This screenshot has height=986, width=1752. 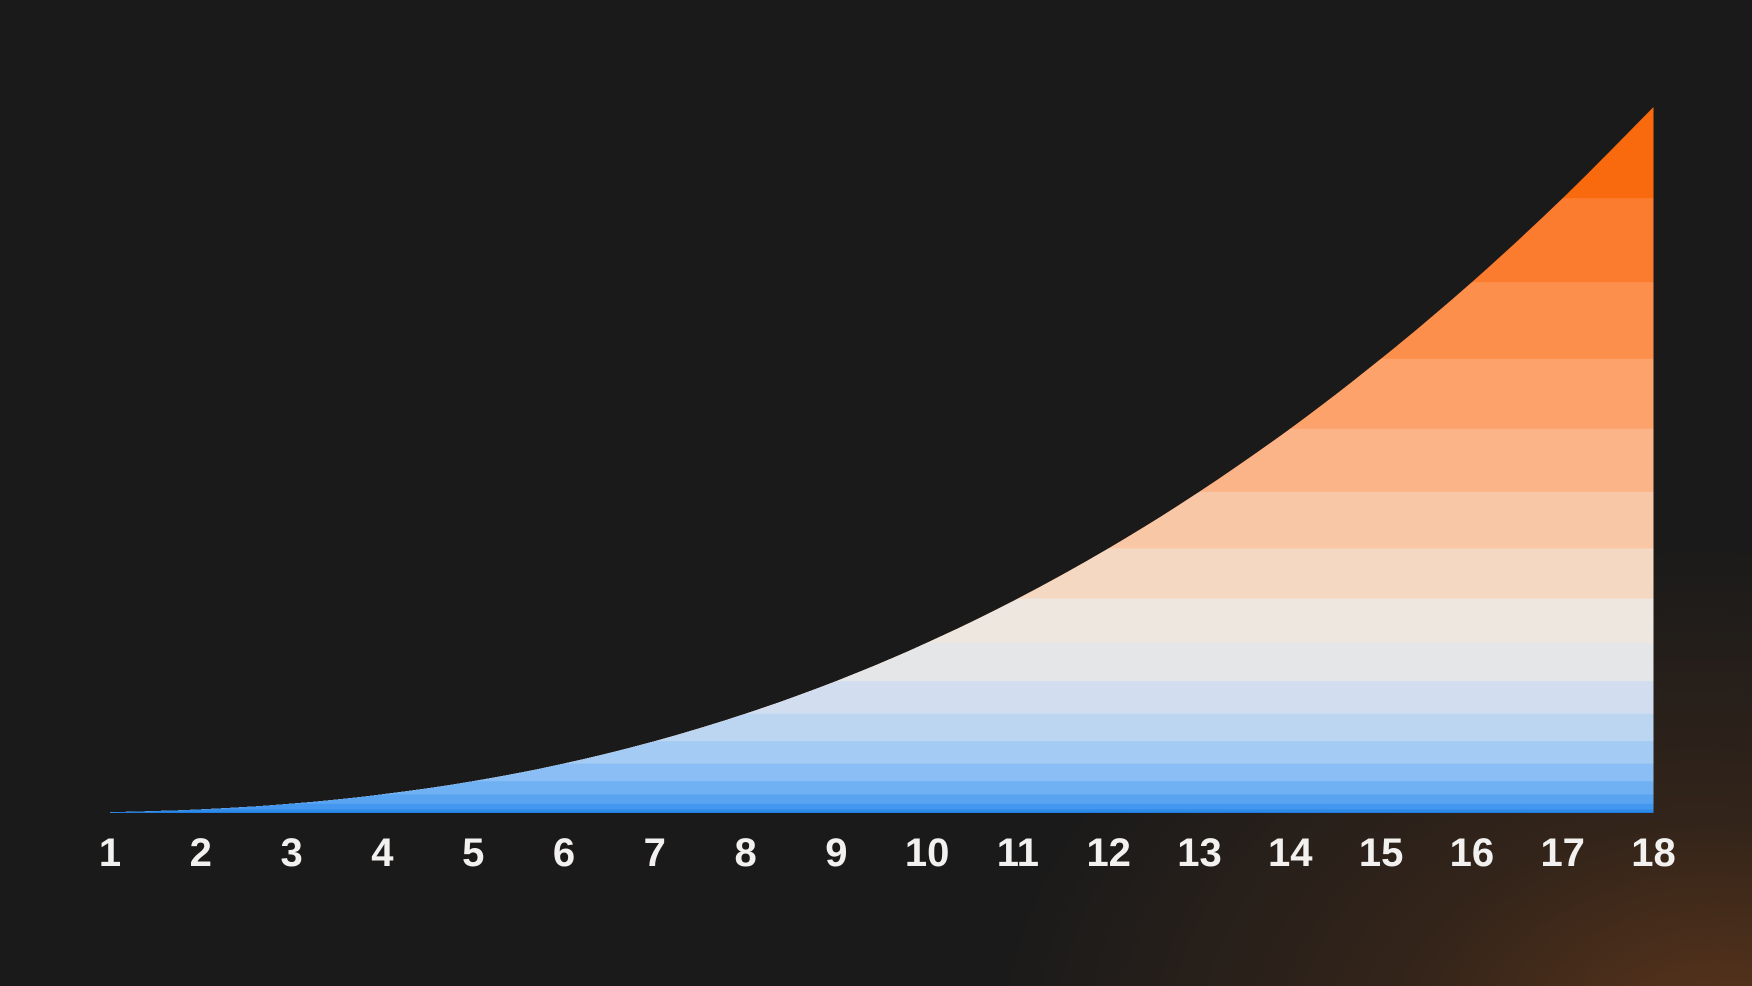 What do you see at coordinates (1653, 853) in the screenshot?
I see `x-axis-label: 18` at bounding box center [1653, 853].